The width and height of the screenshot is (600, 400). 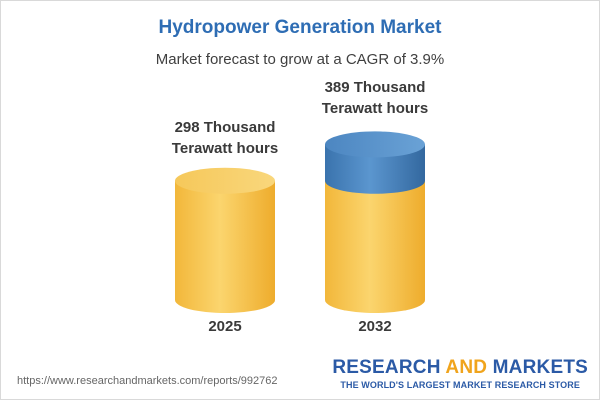 What do you see at coordinates (375, 326) in the screenshot?
I see `category-label-2032: 2032` at bounding box center [375, 326].